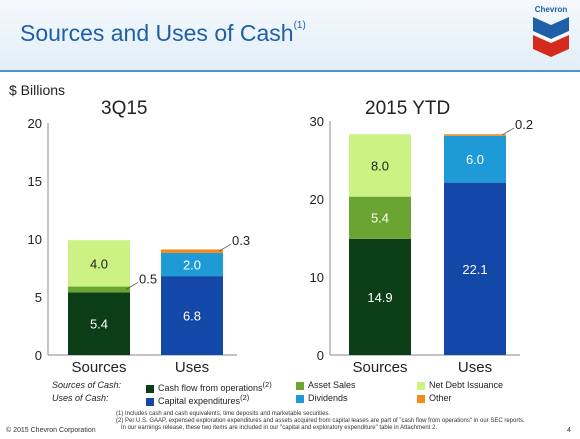 The width and height of the screenshot is (580, 439). Describe the element at coordinates (332, 385) in the screenshot. I see `legend-label: Asset Sales` at that location.